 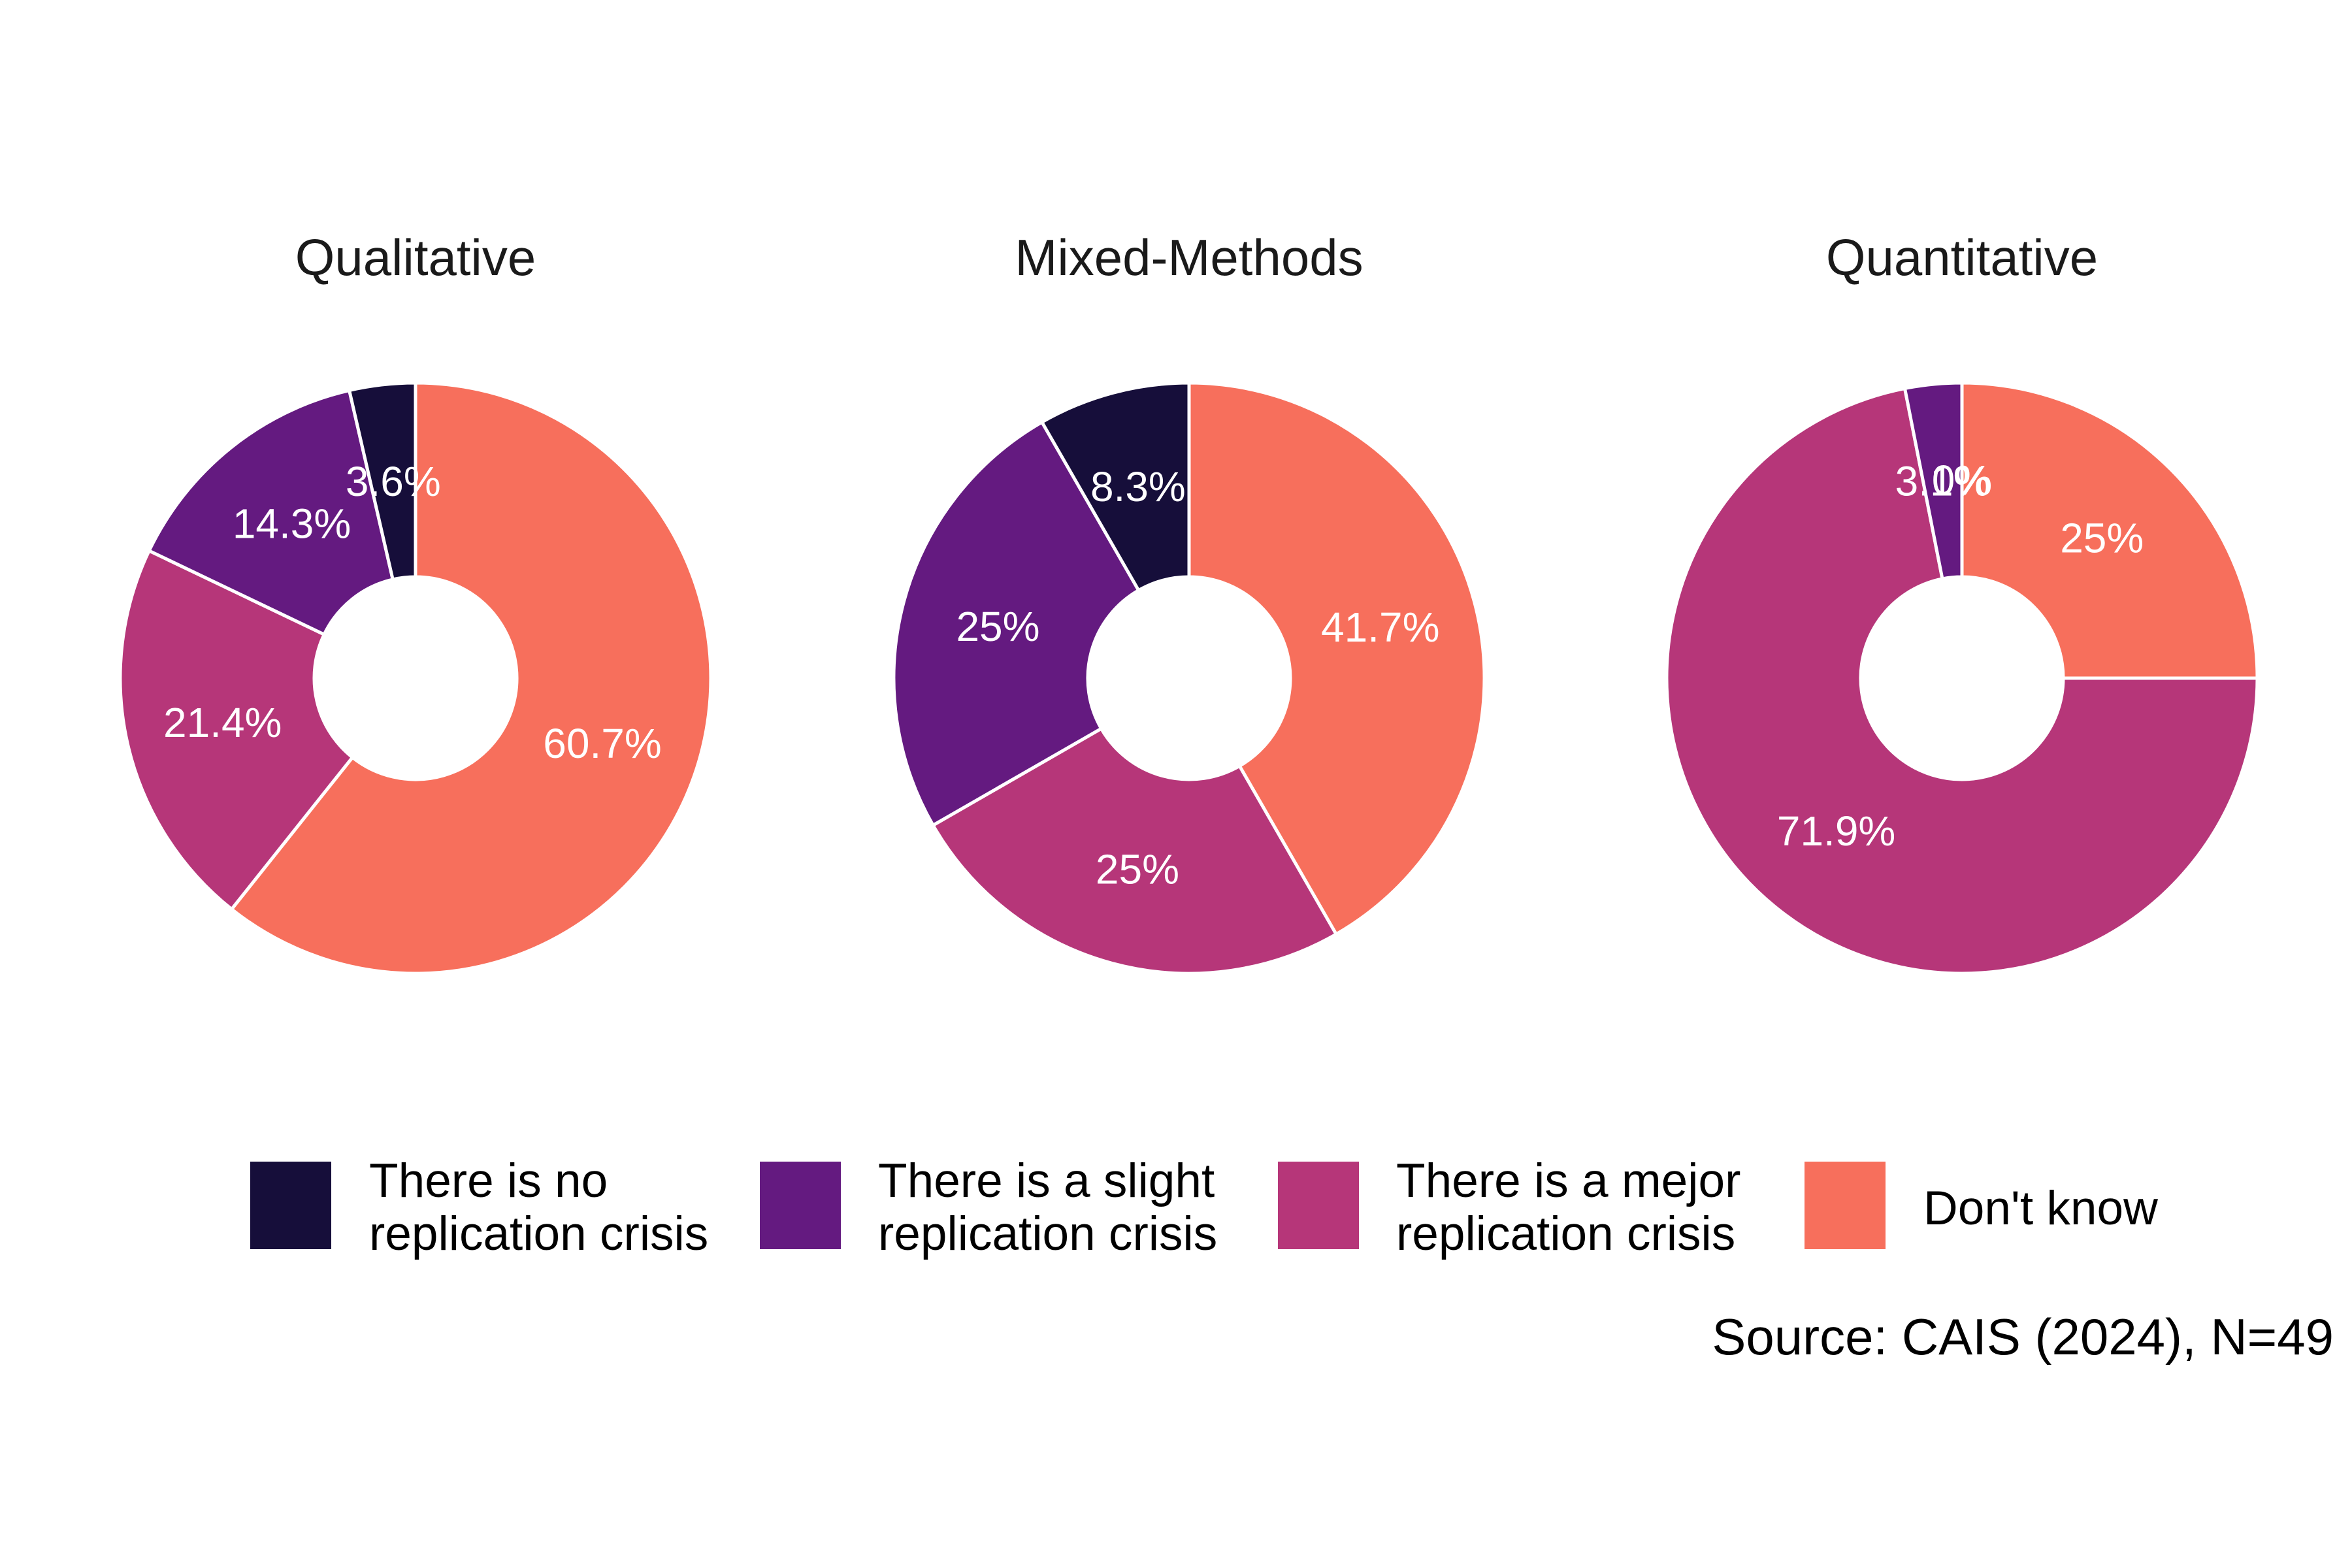 I want to click on donut-panel-qualitative: Qualitative 60.7% 21.4% 14.3%3.6%, so click(x=415, y=602).